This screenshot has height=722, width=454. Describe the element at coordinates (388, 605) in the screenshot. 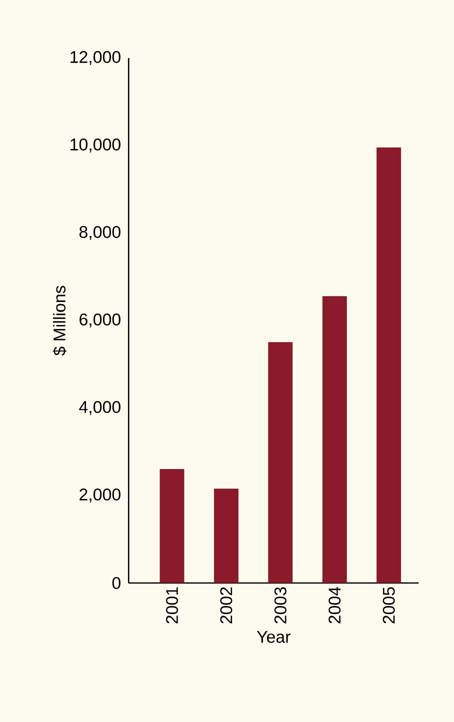

I see `x-tick-label: 2005` at that location.